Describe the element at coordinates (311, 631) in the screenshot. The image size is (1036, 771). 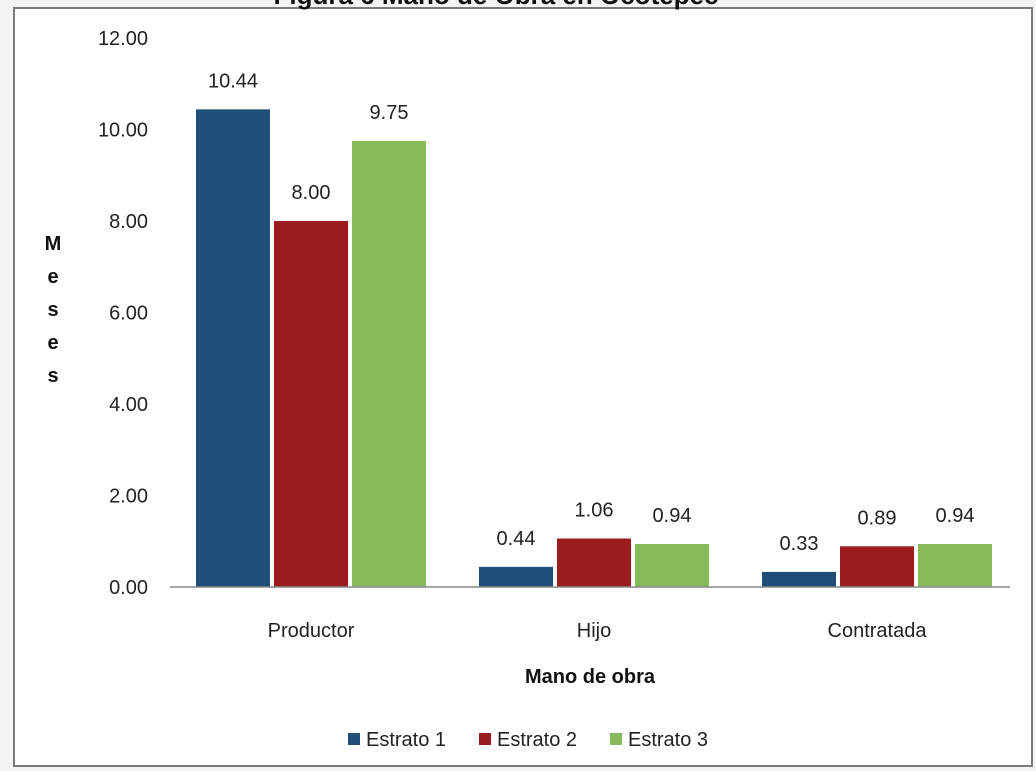
I see `category-label: Productor` at that location.